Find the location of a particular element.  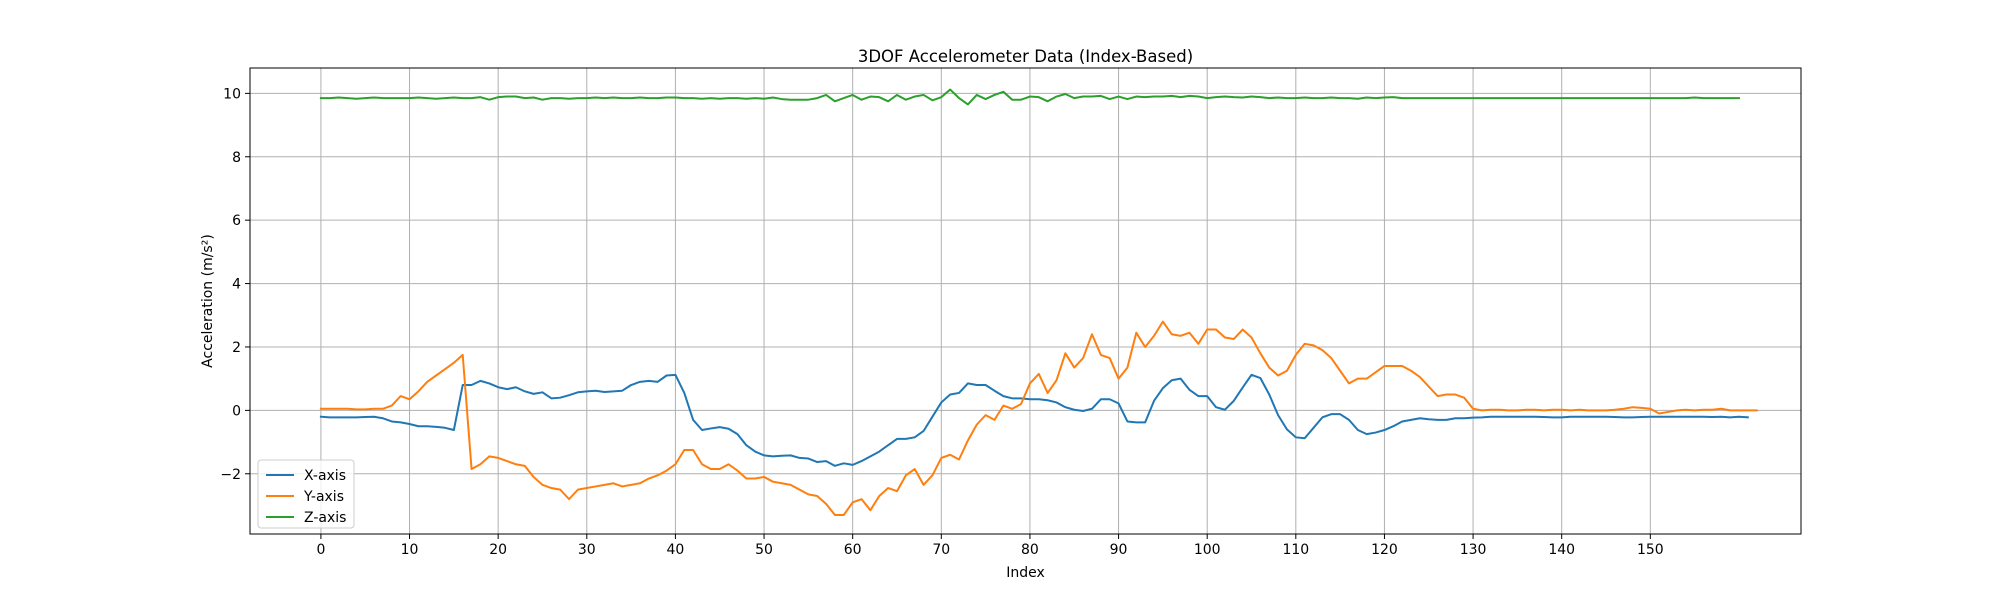

x-tick-label: 140 is located at coordinates (1561, 550).